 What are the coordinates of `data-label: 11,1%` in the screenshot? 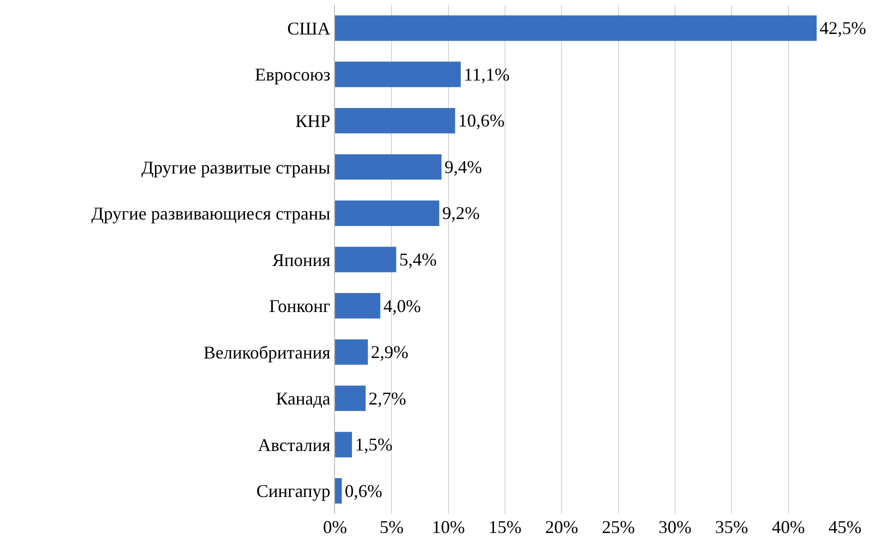 It's located at (487, 74).